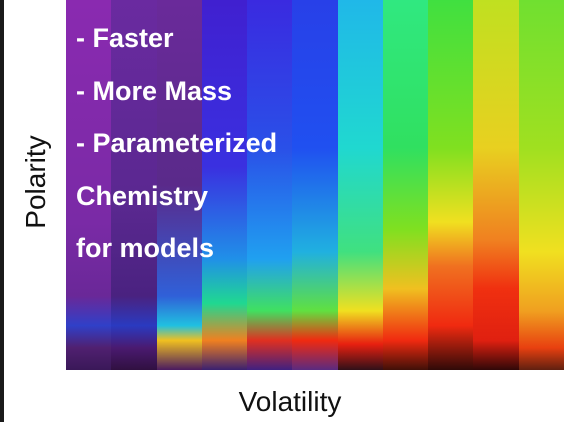 The height and width of the screenshot is (422, 564). What do you see at coordinates (154, 90) in the screenshot?
I see `overlay-line: - More Mass` at bounding box center [154, 90].